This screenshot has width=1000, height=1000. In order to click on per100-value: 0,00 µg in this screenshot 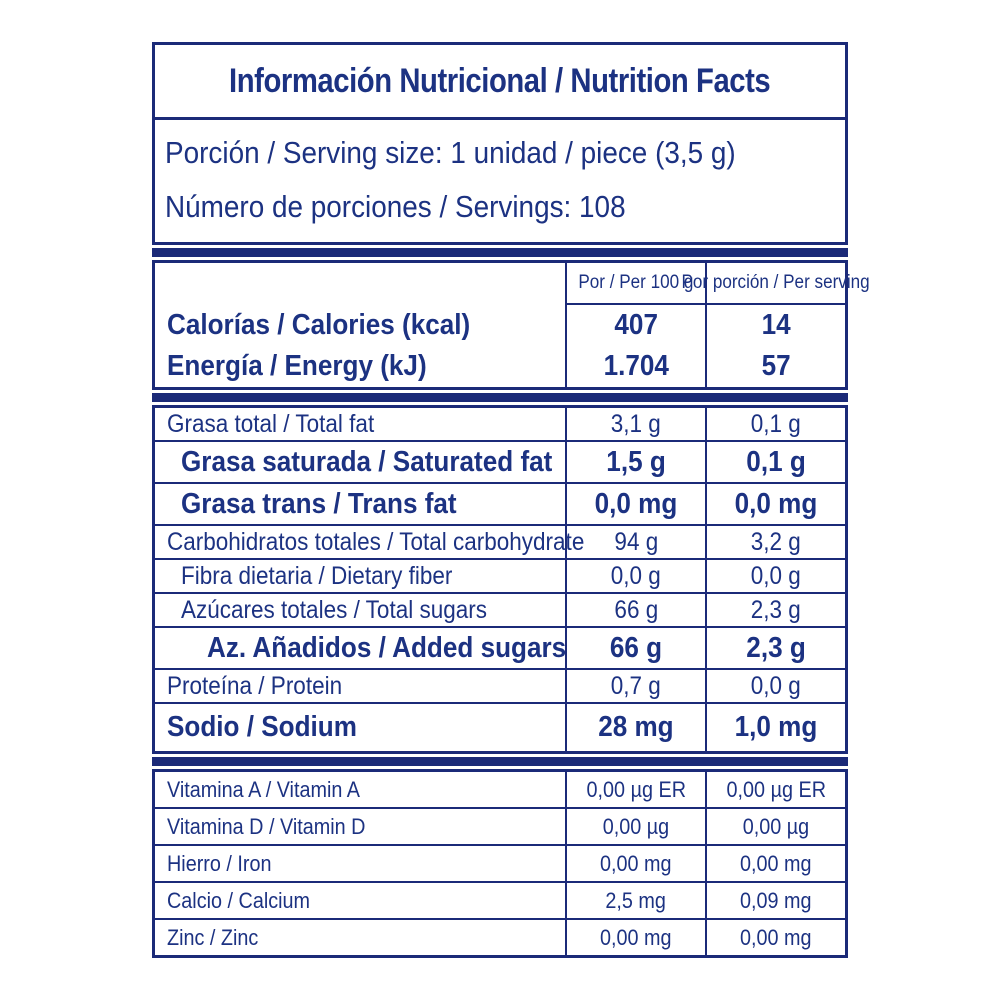, I will do `click(635, 826)`.